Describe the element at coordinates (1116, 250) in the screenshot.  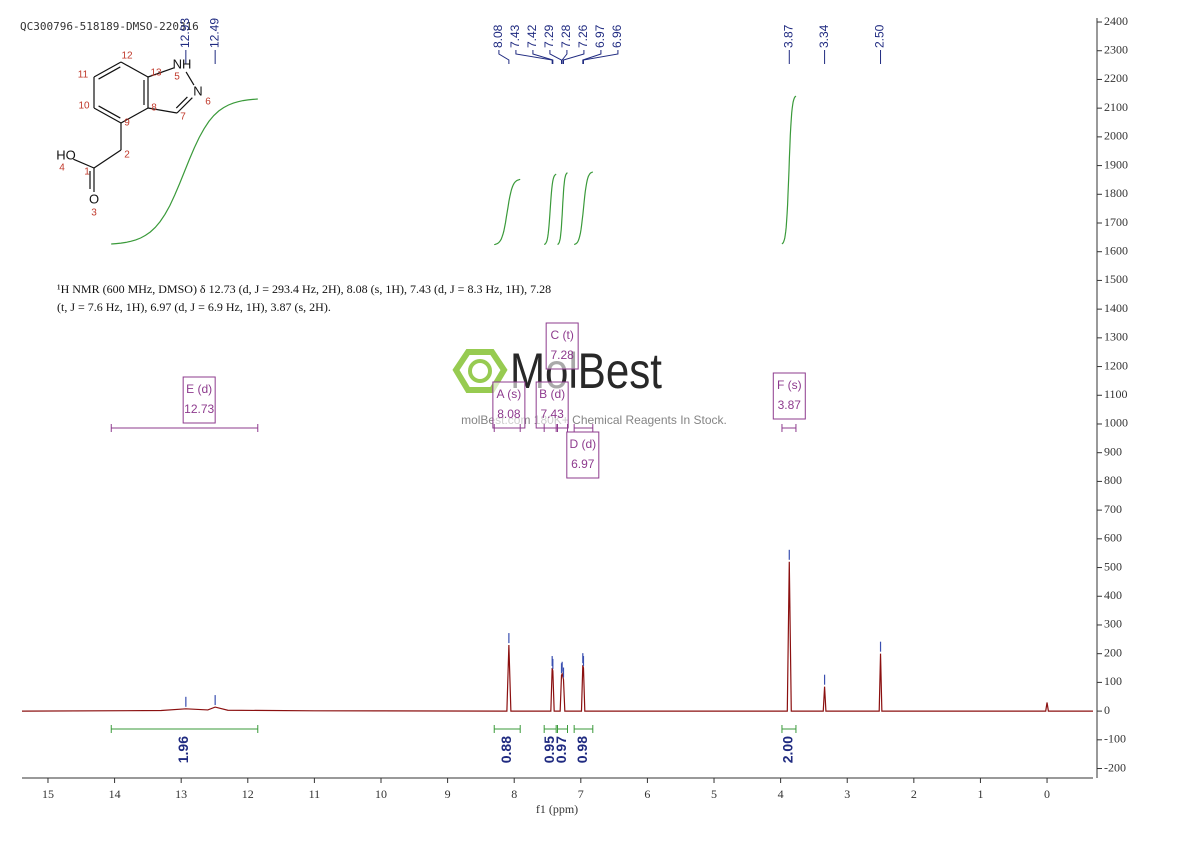
I see `y-tick-label: 1600` at that location.